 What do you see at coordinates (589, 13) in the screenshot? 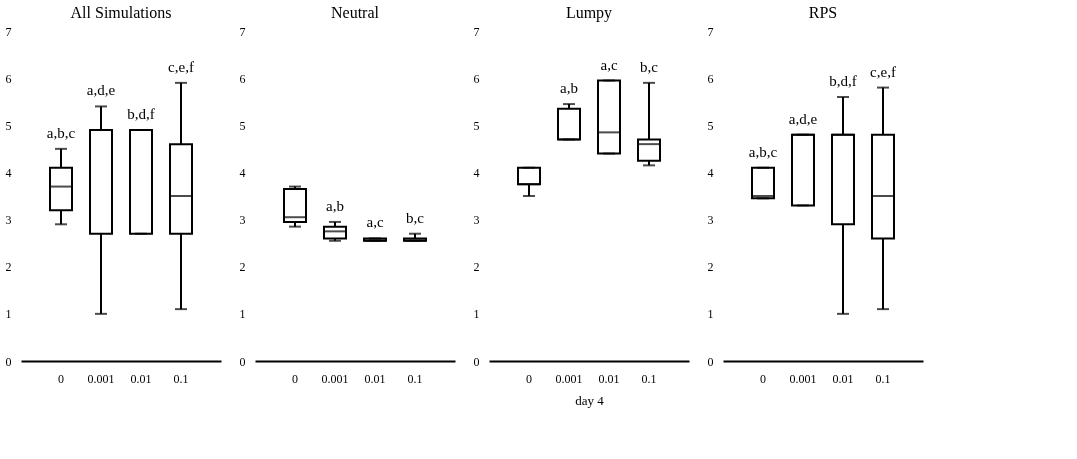
I see `chart-title: Lumpy` at bounding box center [589, 13].